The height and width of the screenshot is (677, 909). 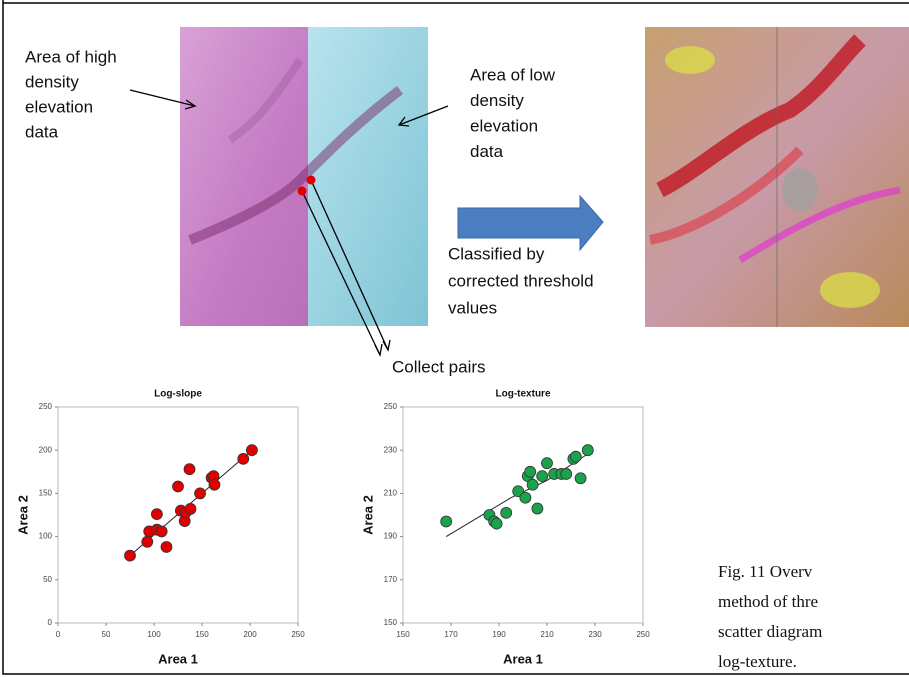 I want to click on y-tick-label: 50, so click(x=47, y=579).